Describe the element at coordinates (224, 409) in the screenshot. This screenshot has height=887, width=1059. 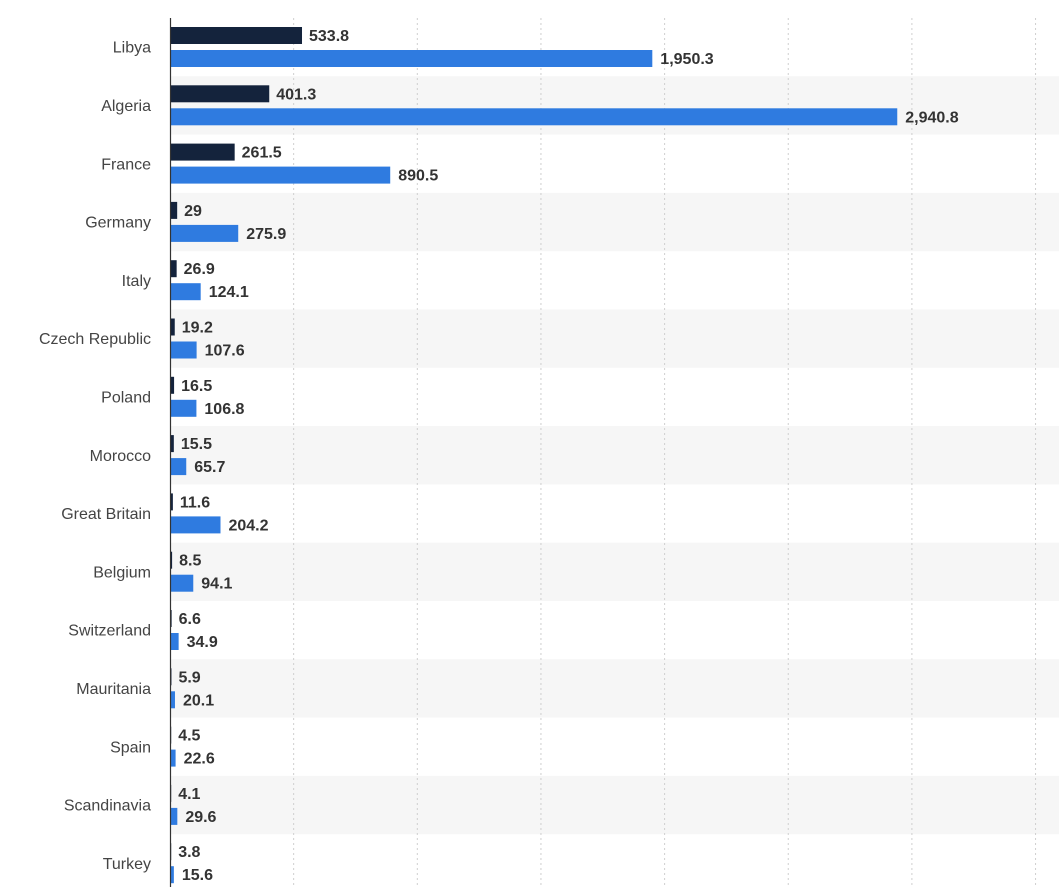
I see `data-label-series-2: 106.8` at that location.